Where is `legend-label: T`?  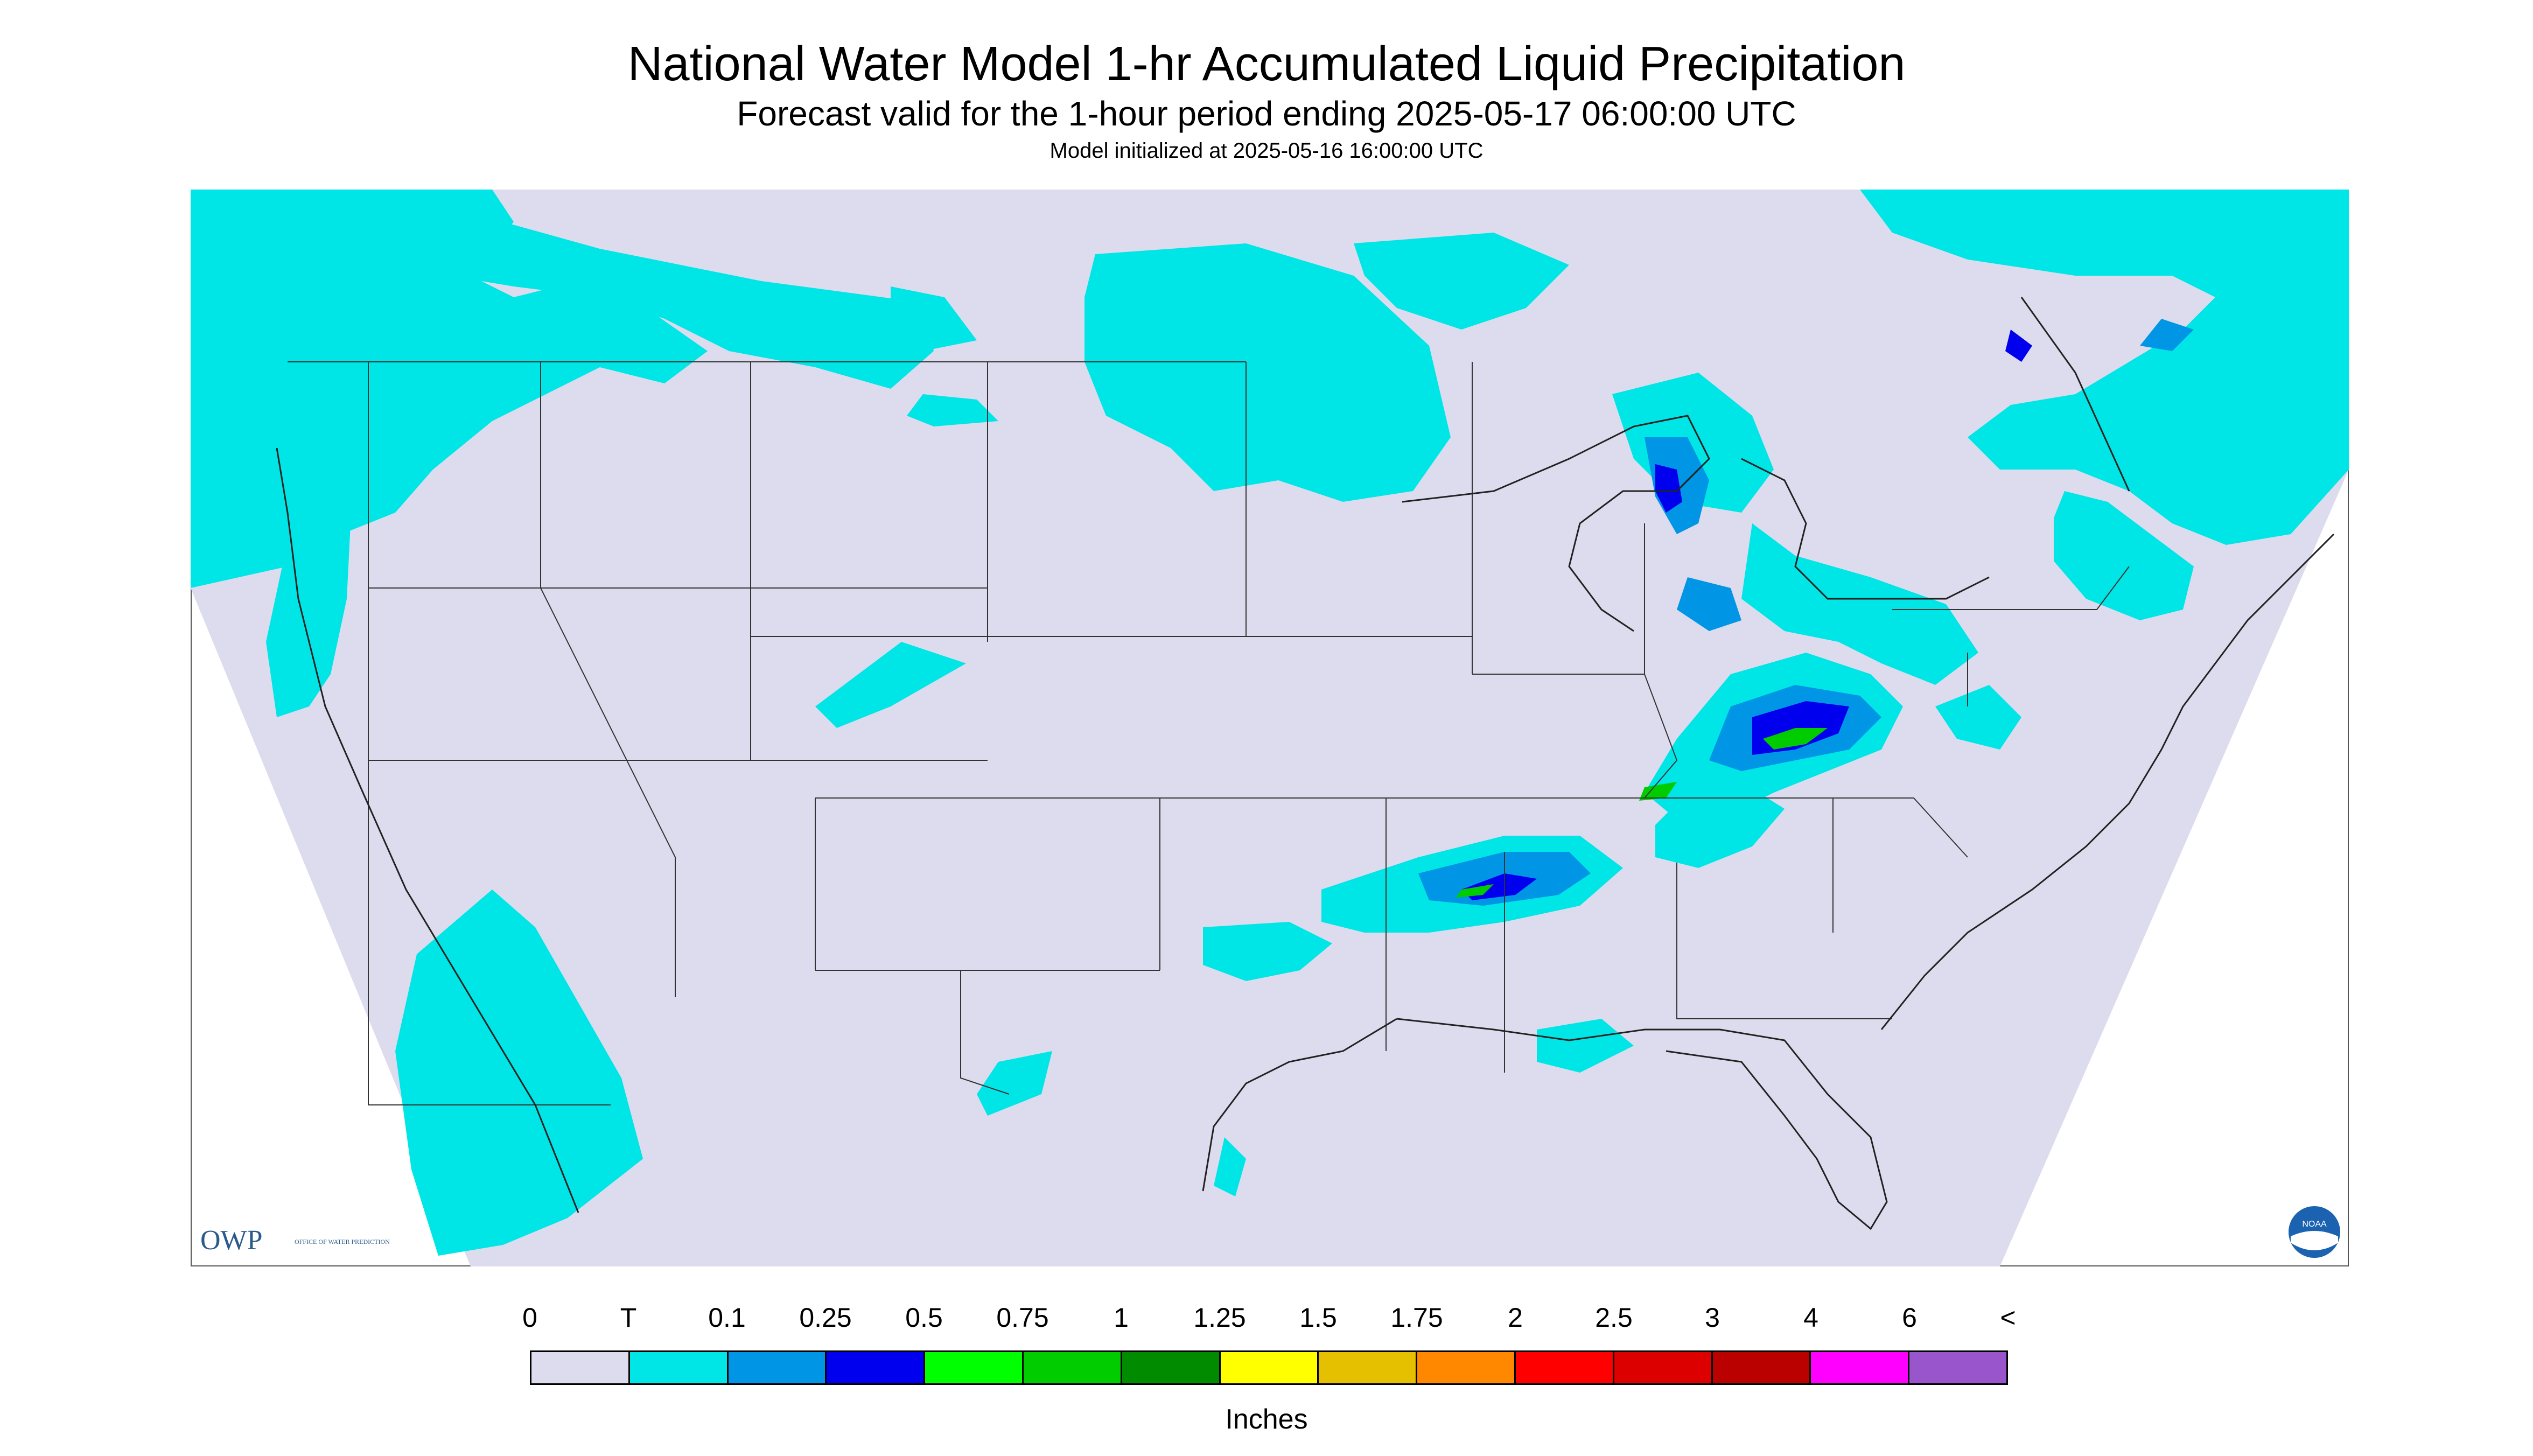 legend-label: T is located at coordinates (628, 1318).